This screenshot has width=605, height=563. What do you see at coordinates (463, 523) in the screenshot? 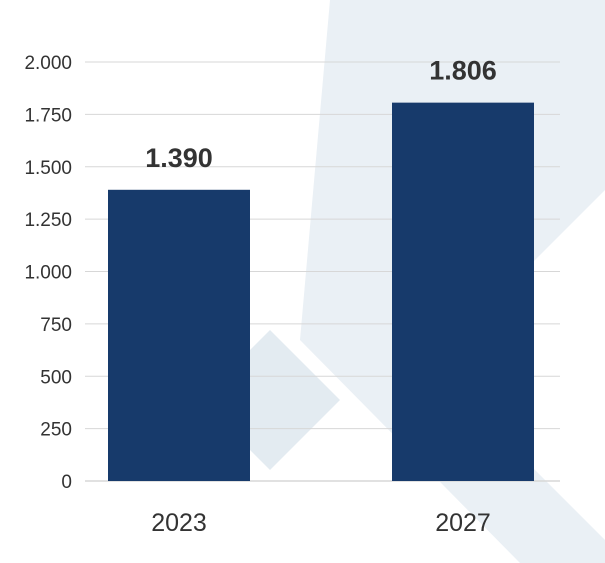
I see `x-tick-label: 2027` at bounding box center [463, 523].